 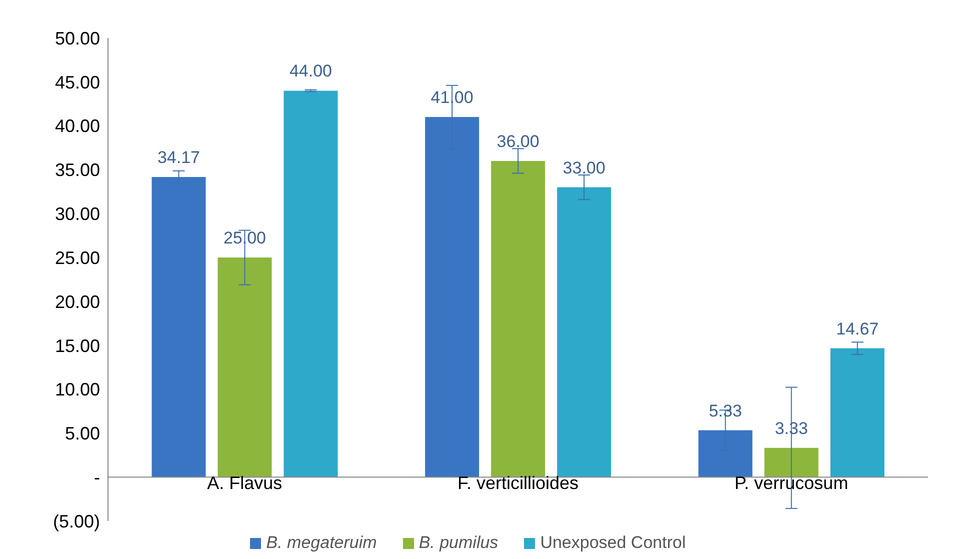 What do you see at coordinates (584, 168) in the screenshot?
I see `data-label: 33.00` at bounding box center [584, 168].